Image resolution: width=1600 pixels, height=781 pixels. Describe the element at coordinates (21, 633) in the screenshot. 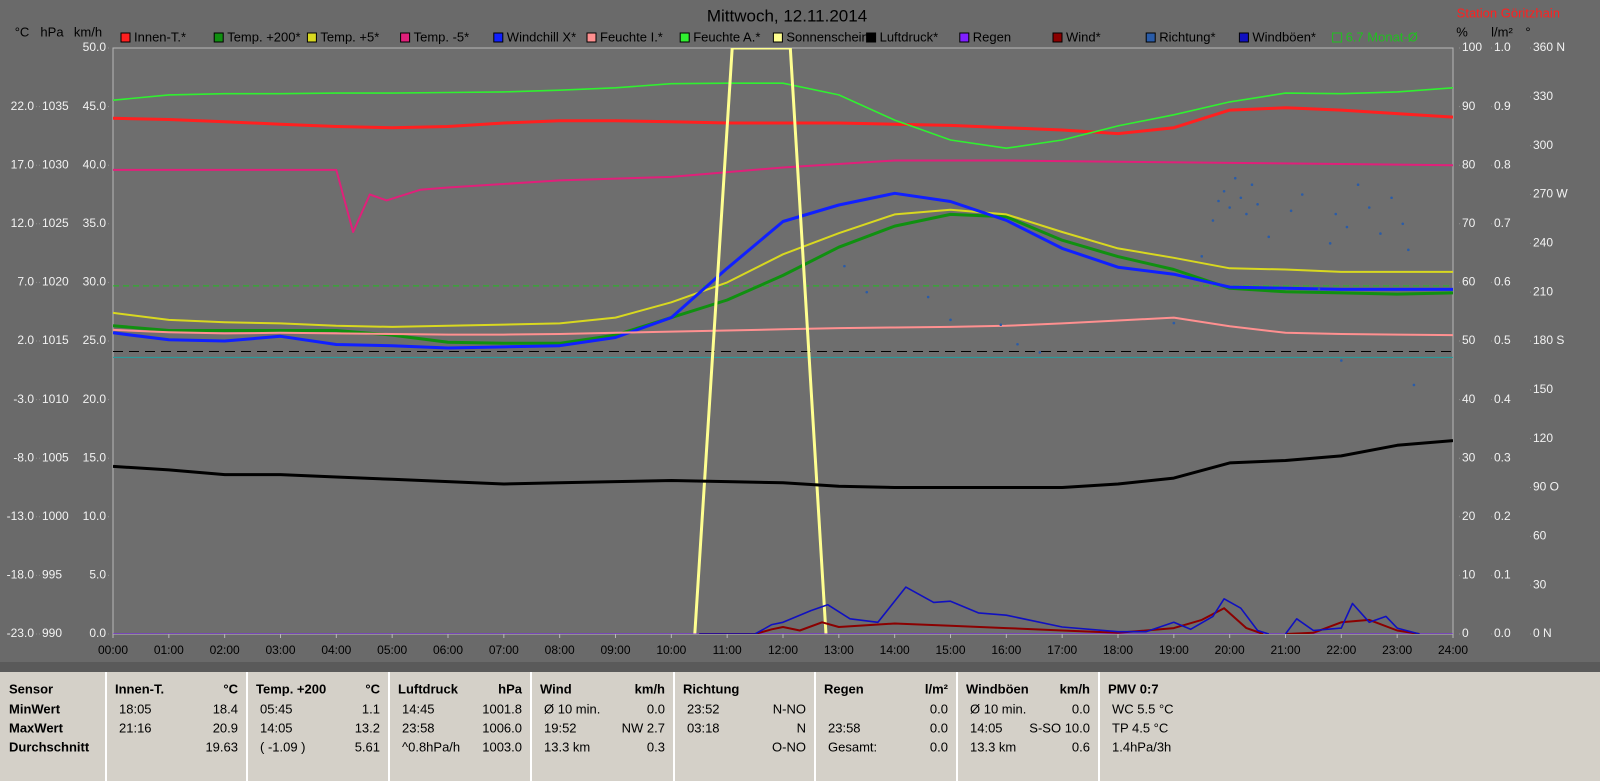

I see `y-tick-label: -23.0` at that location.